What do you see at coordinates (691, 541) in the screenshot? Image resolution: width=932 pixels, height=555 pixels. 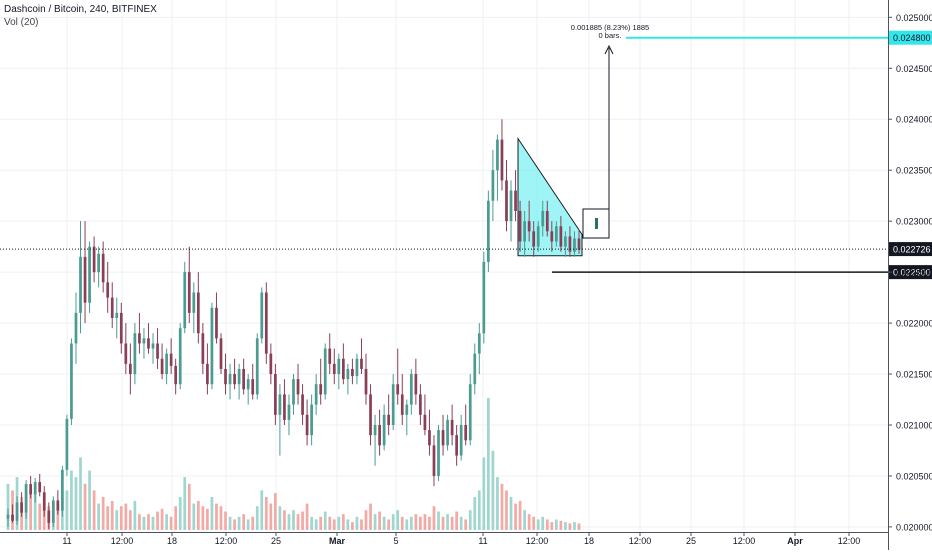 I see `time-tick-label: 25` at bounding box center [691, 541].